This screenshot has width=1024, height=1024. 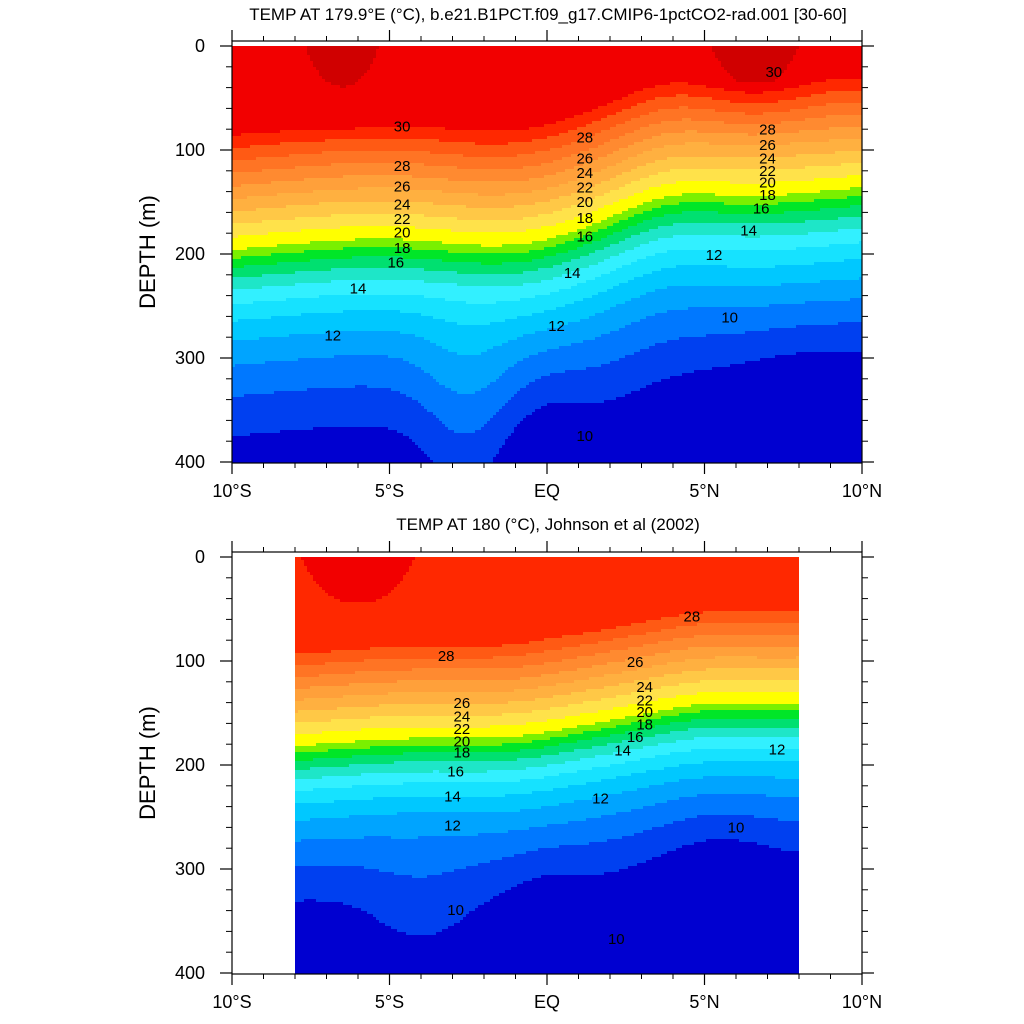 I want to click on x-tick-label: 10°S, so click(x=231, y=491).